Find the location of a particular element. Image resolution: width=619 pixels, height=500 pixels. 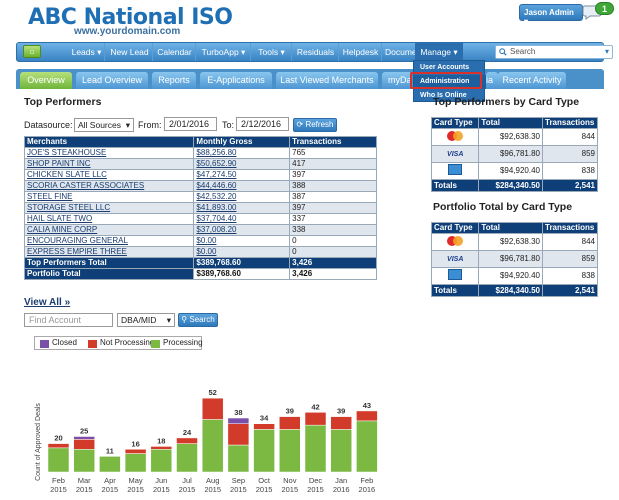

totals-cell: 2,541 is located at coordinates (570, 290).